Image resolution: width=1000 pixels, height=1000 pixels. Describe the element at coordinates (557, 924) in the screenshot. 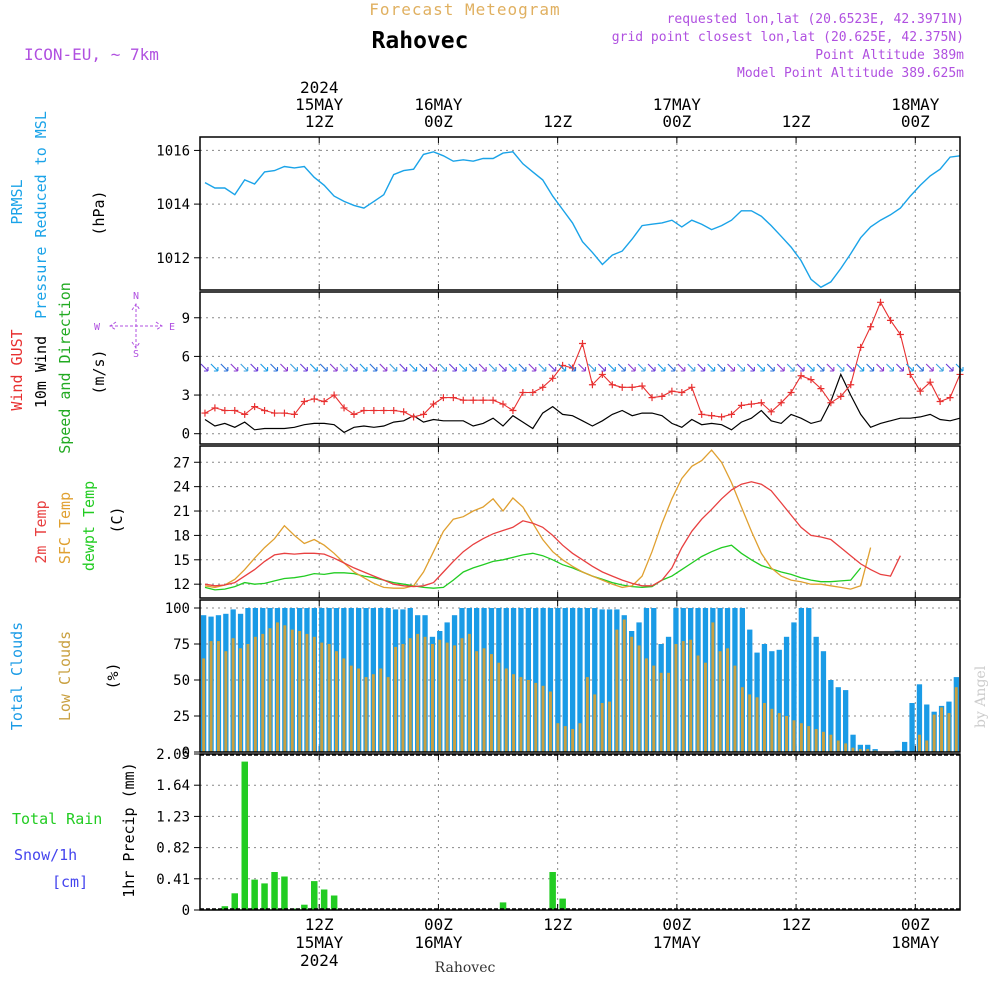

I see `bottom-time-label: 12Z` at that location.